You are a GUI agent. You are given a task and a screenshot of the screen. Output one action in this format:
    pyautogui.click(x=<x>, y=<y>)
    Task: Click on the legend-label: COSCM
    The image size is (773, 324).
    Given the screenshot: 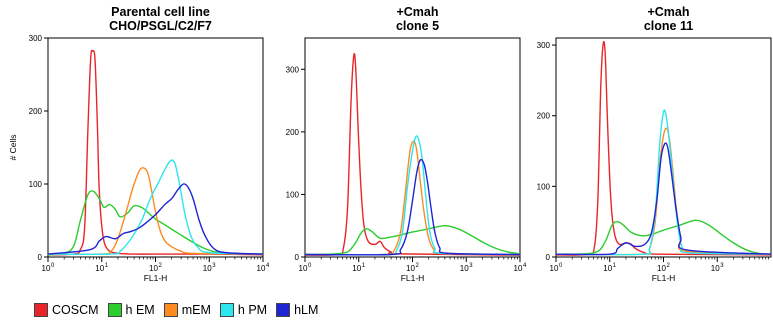 What is the action you would take?
    pyautogui.click(x=75, y=310)
    